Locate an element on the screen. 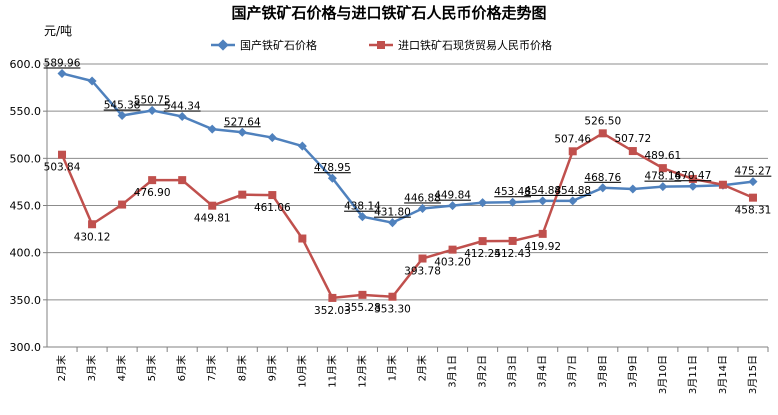  y-tick-label-3: 450.0 is located at coordinates (26, 206).